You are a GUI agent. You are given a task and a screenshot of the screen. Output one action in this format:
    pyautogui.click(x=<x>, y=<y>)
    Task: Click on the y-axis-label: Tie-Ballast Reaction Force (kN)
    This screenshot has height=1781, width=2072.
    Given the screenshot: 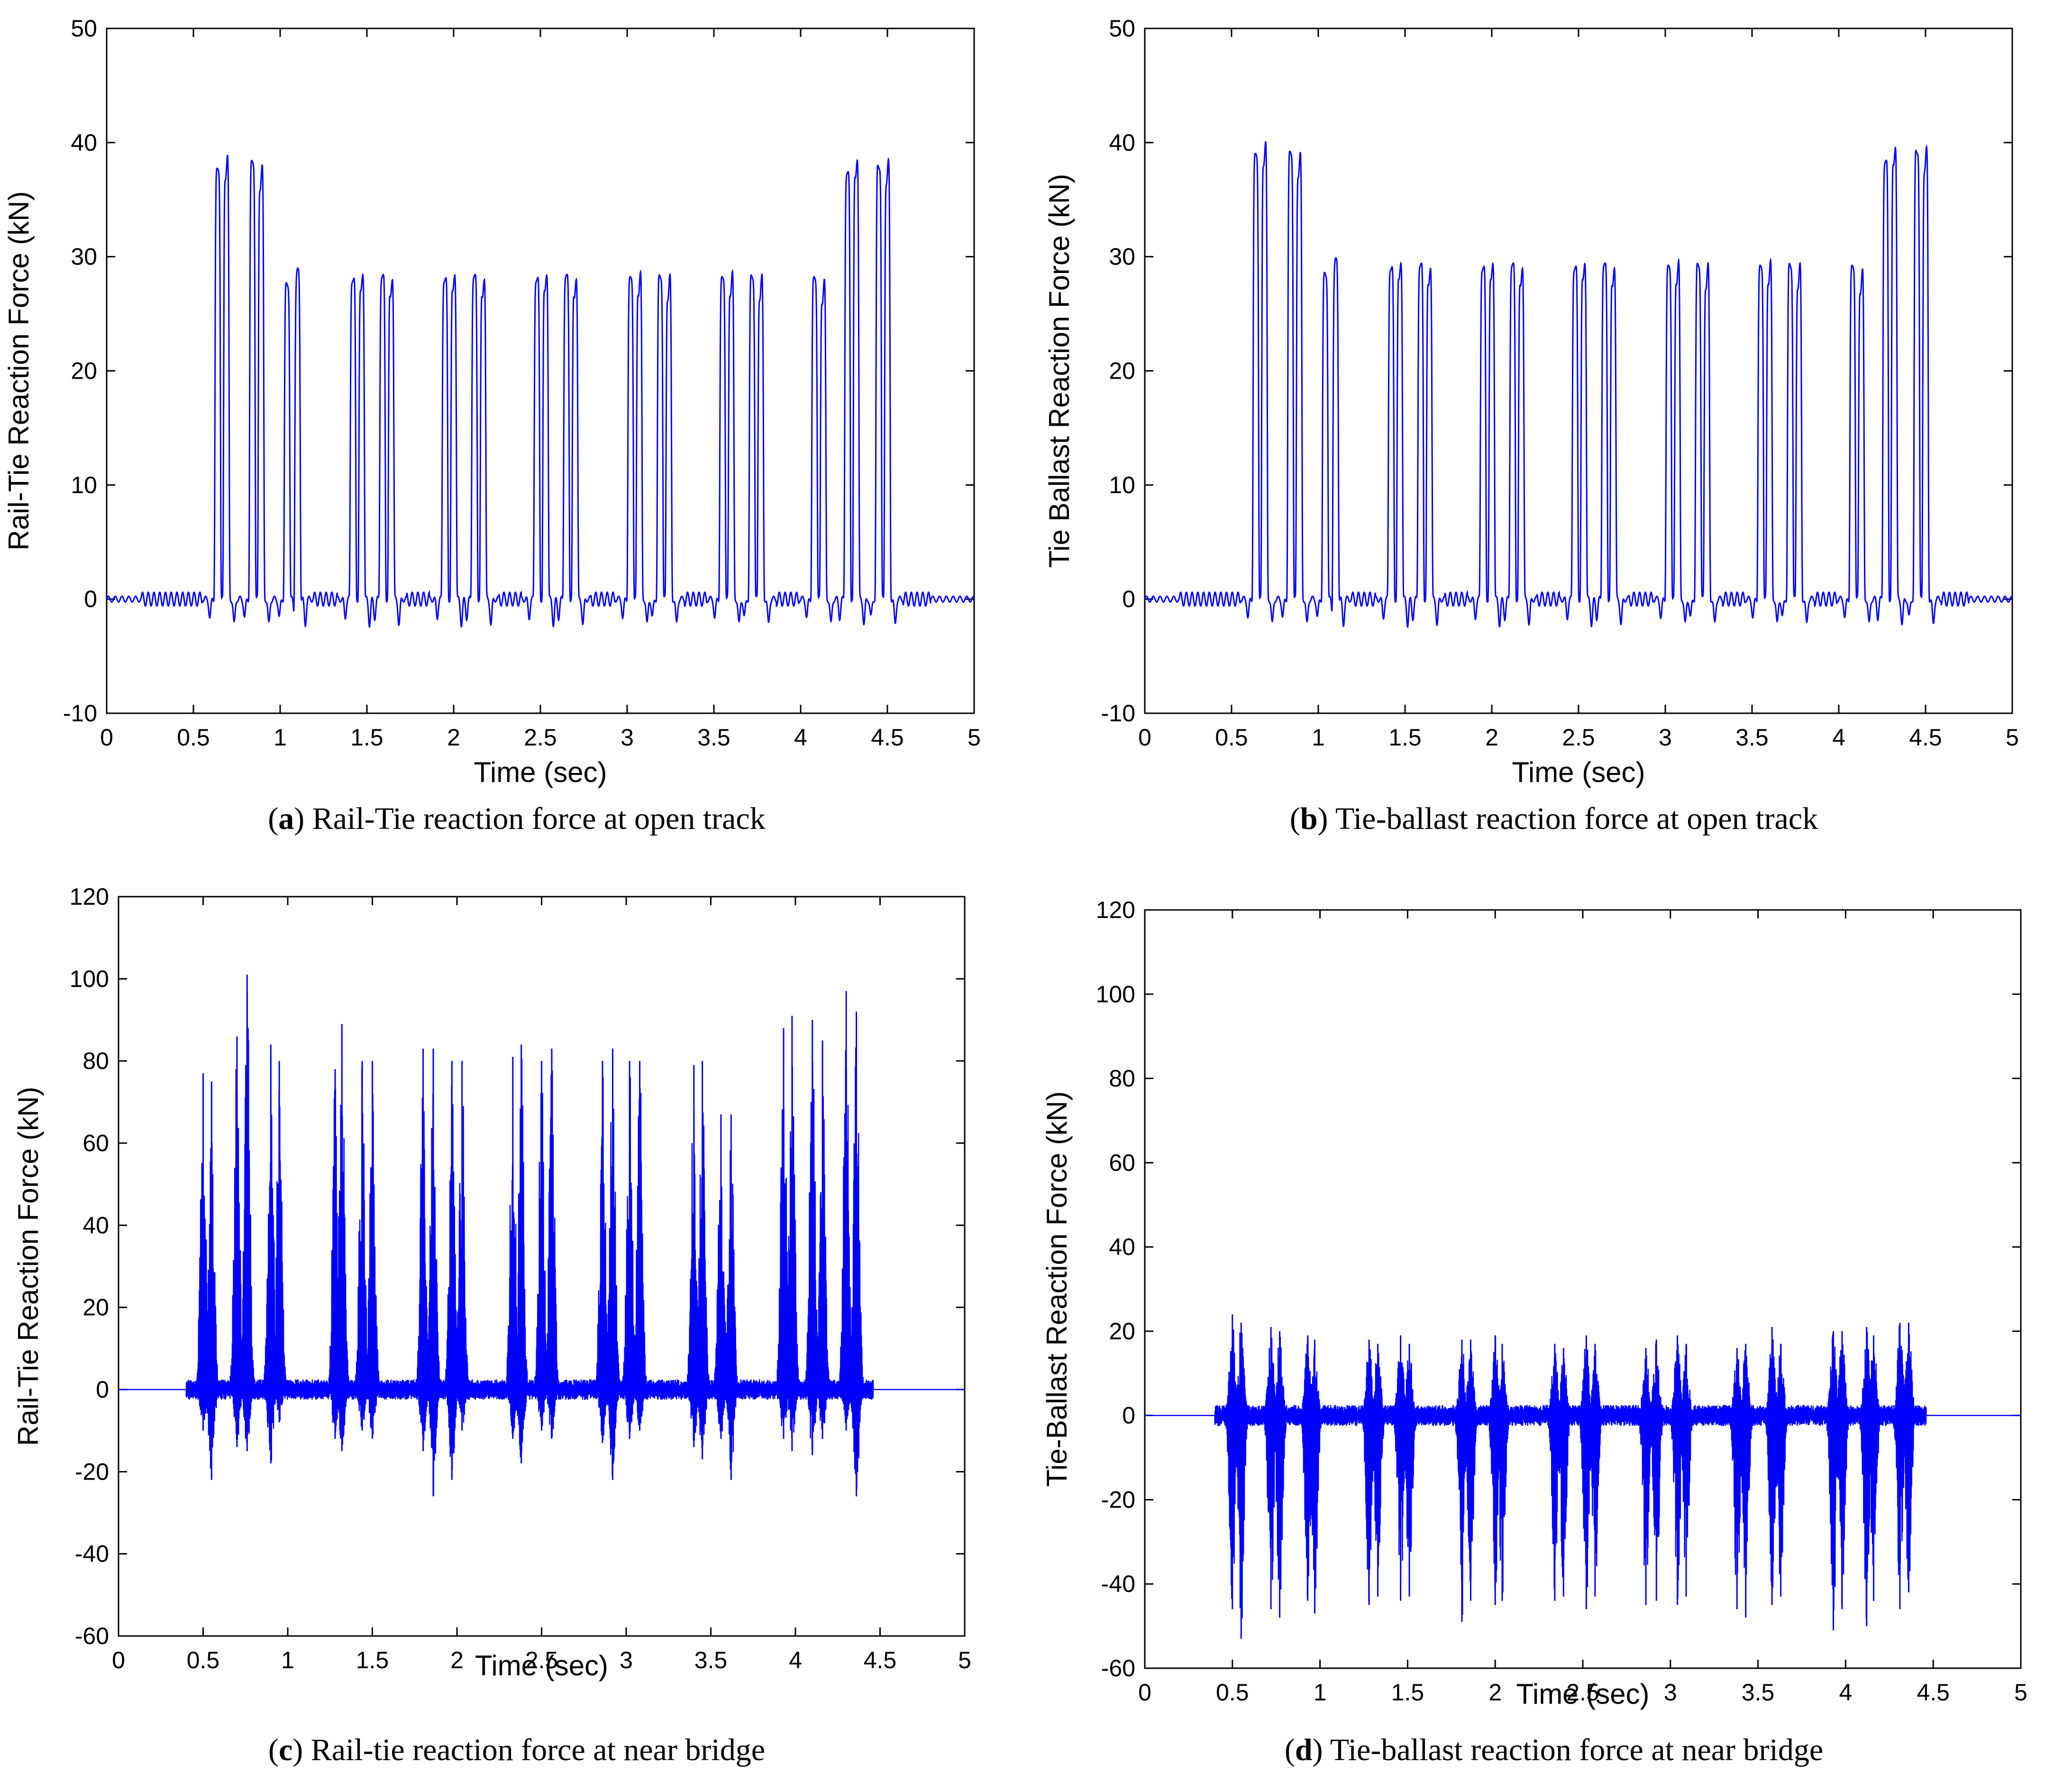 What is the action you would take?
    pyautogui.click(x=1057, y=1289)
    